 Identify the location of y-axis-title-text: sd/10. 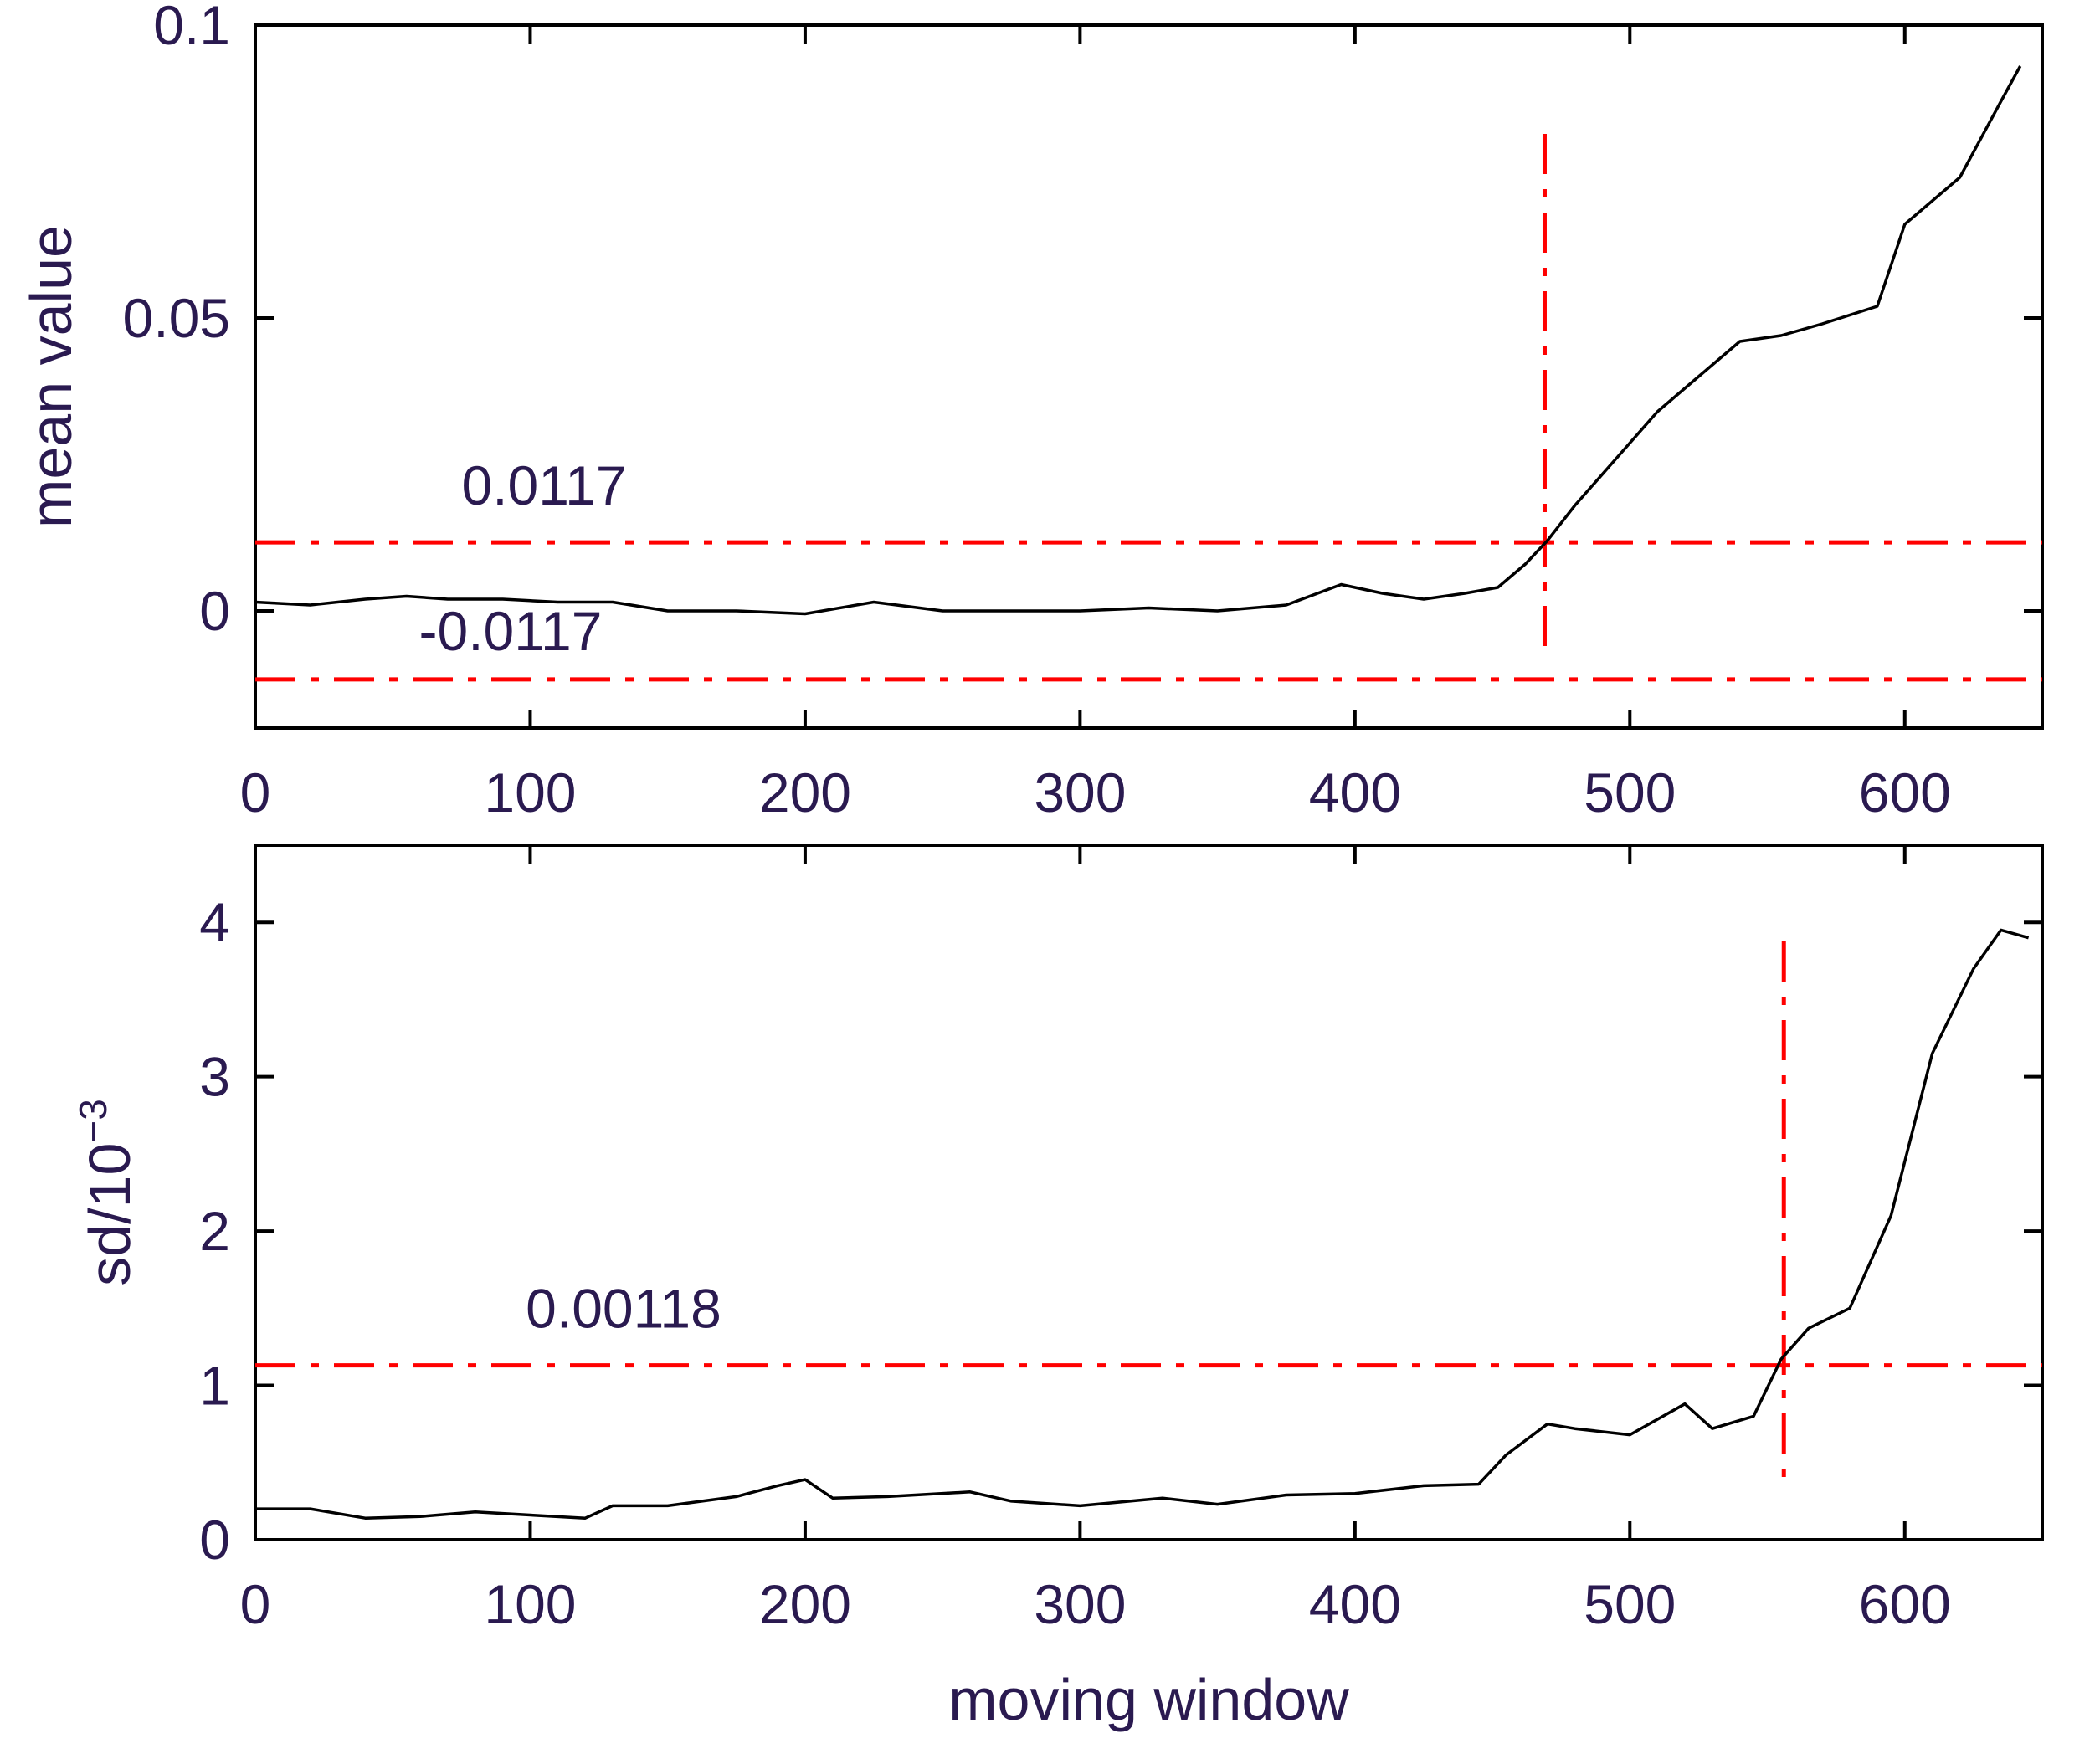
(109, 1214).